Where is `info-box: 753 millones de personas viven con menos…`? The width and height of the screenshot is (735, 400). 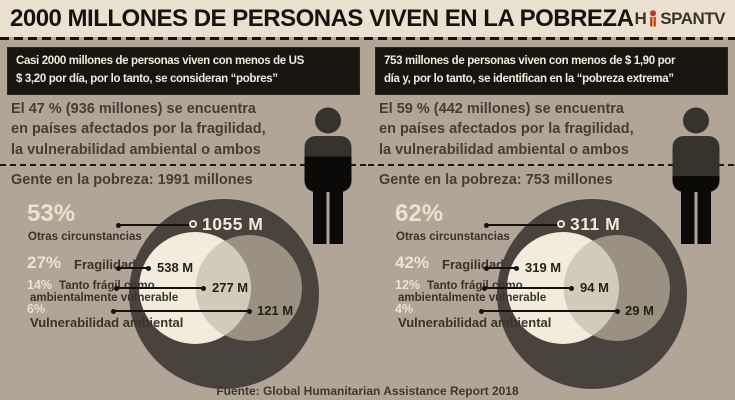
info-box: 753 millones de personas viven con menos… is located at coordinates (551, 71).